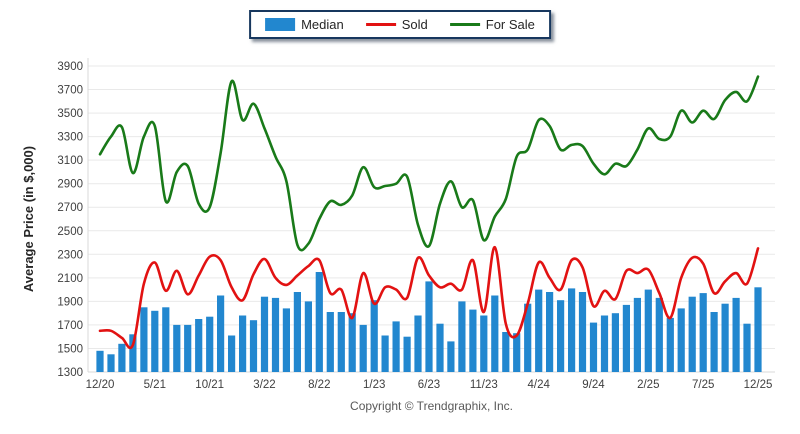  Describe the element at coordinates (70, 138) in the screenshot. I see `svg-text: 3300` at that location.